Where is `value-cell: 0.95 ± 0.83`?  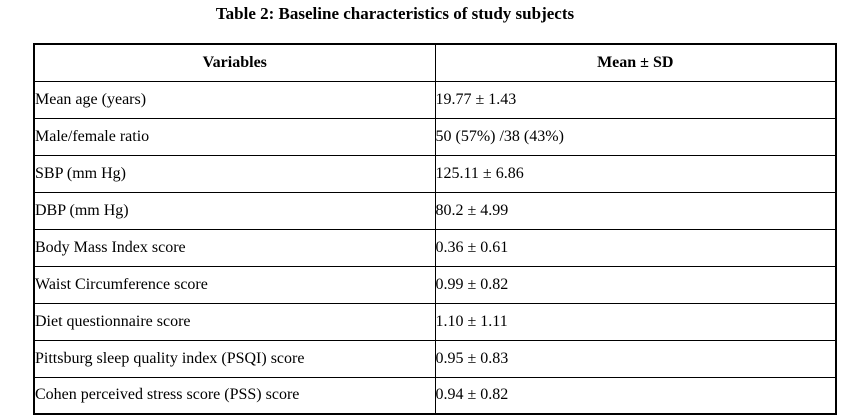
value-cell: 0.95 ± 0.83 is located at coordinates (635, 358).